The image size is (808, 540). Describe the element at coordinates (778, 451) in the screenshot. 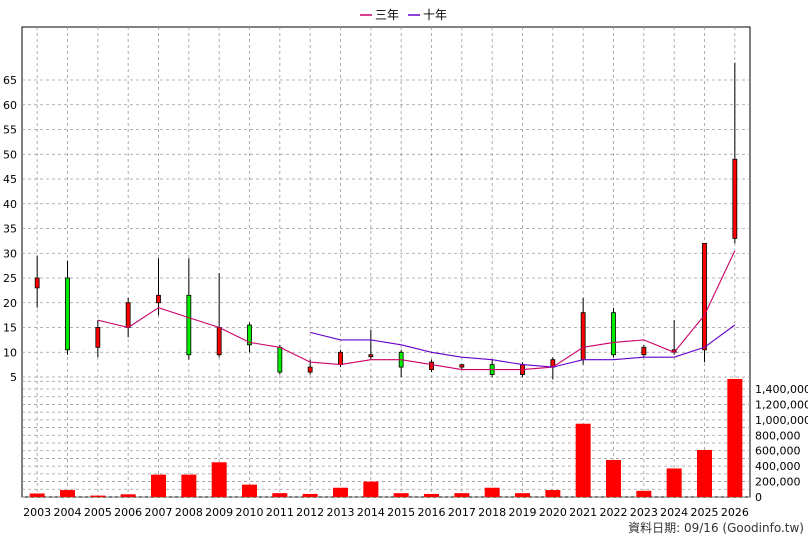

I see `volume-tick-label: 600,000` at that location.